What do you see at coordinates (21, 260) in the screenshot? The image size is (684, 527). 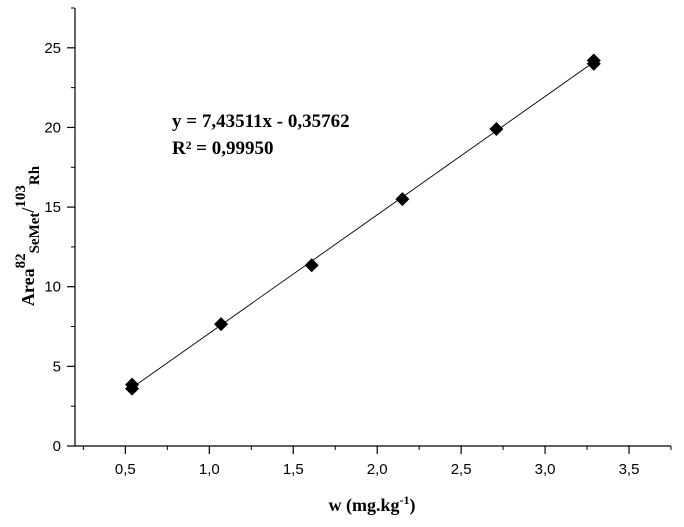 I see `y-axis-title-sup1: 82` at bounding box center [21, 260].